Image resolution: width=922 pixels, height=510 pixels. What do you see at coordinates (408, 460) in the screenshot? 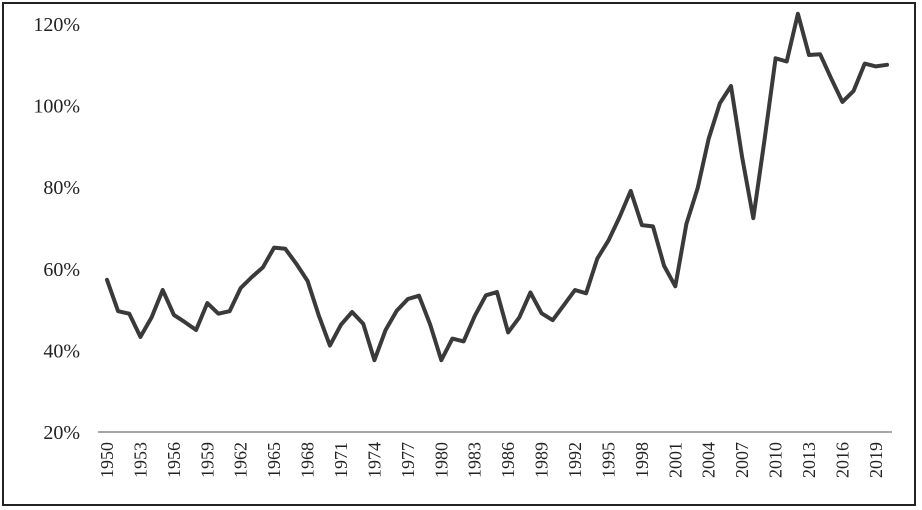
I see `x-tick-label: 1977` at bounding box center [408, 460].